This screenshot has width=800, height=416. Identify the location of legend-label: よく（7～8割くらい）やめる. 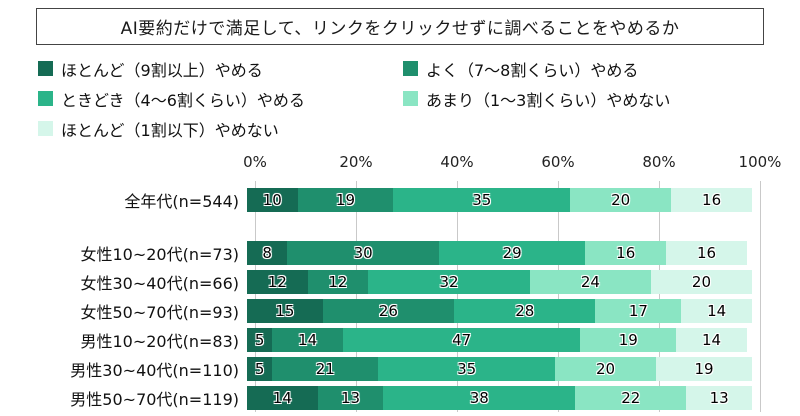
(532, 70).